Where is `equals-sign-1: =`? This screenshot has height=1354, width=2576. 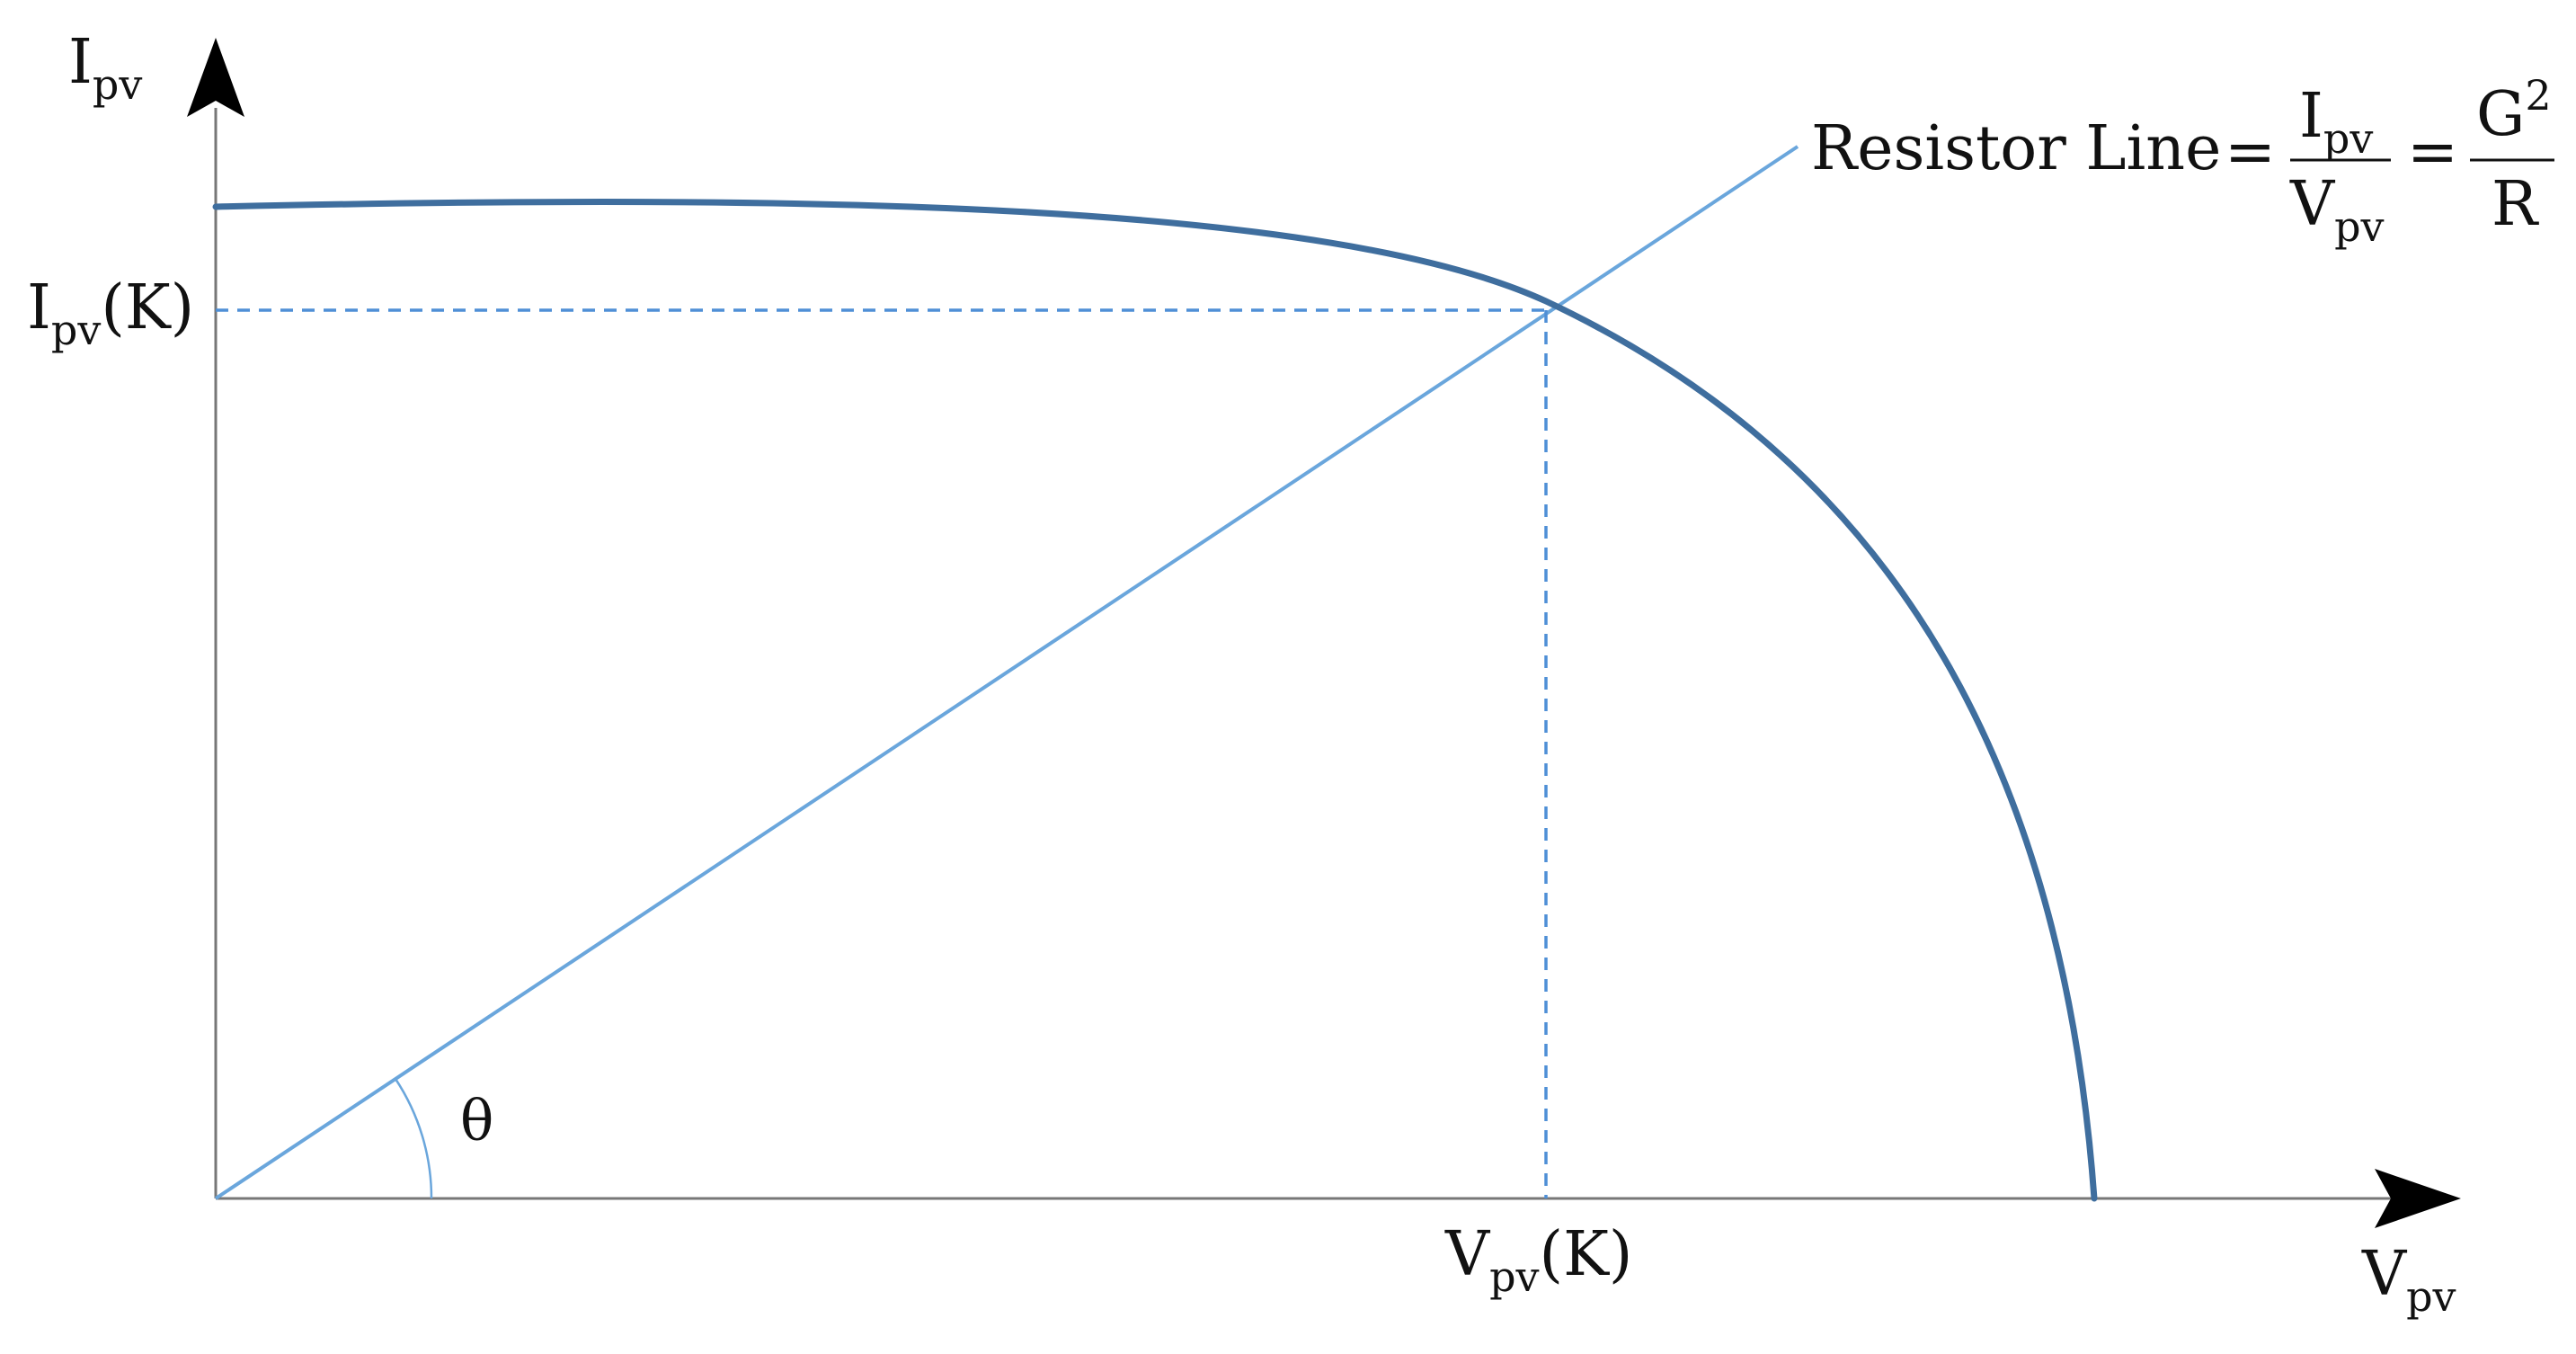
equals-sign-1: = is located at coordinates (2250, 152).